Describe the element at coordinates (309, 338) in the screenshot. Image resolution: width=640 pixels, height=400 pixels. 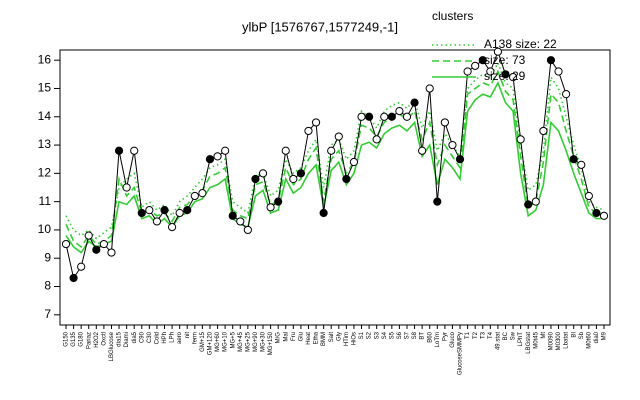
I see `x-tick-label: Heat` at that location.